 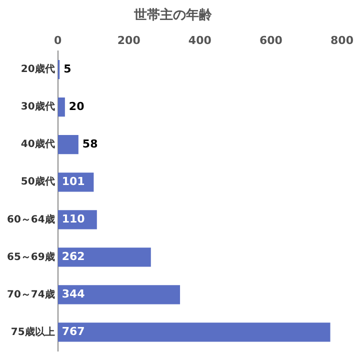 What do you see at coordinates (37, 144) in the screenshot?
I see `y-tick-label: 40歳代` at bounding box center [37, 144].